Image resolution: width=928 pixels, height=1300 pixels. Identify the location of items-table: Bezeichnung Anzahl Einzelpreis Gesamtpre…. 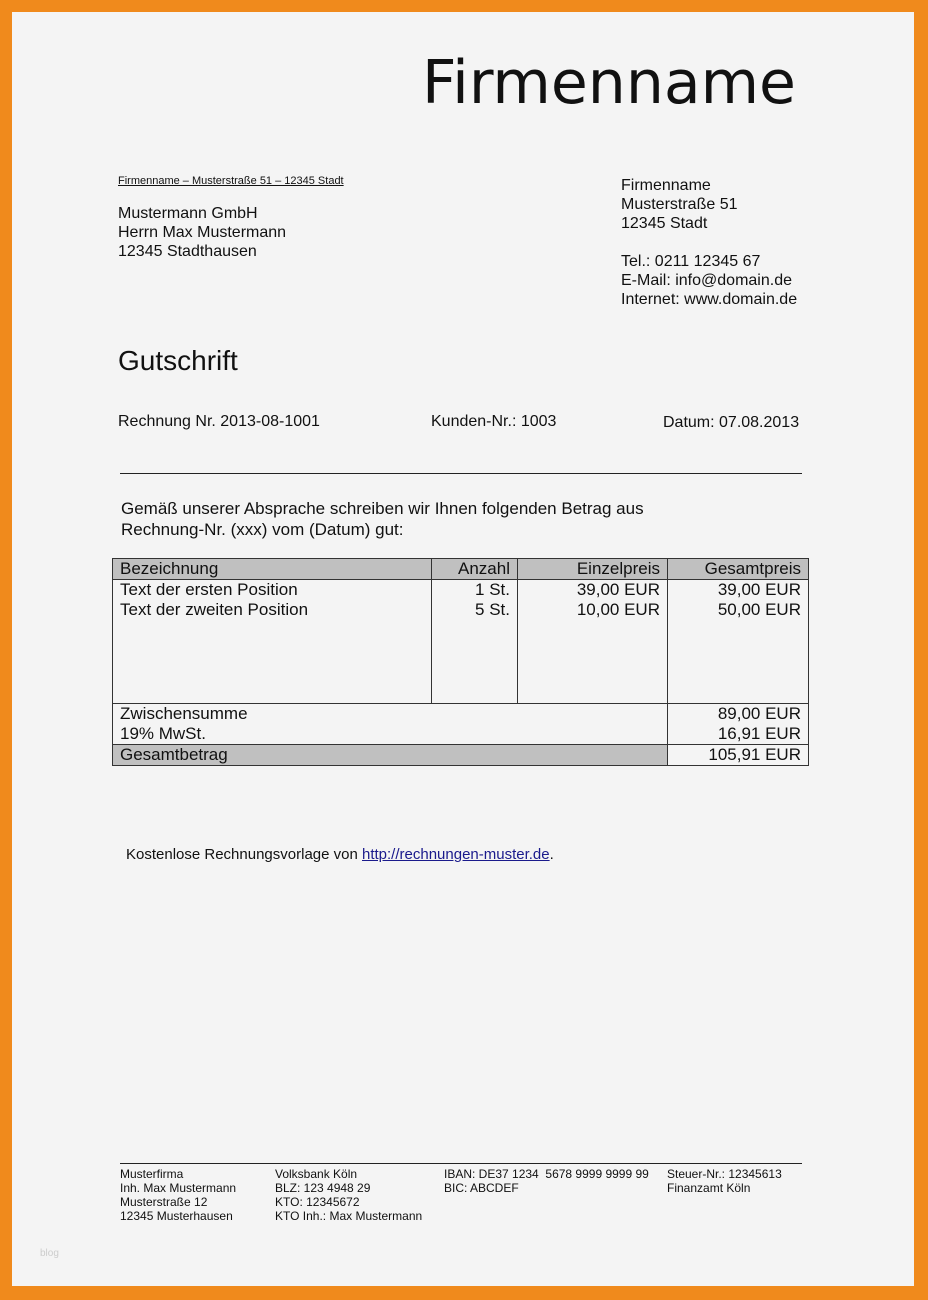
(460, 662).